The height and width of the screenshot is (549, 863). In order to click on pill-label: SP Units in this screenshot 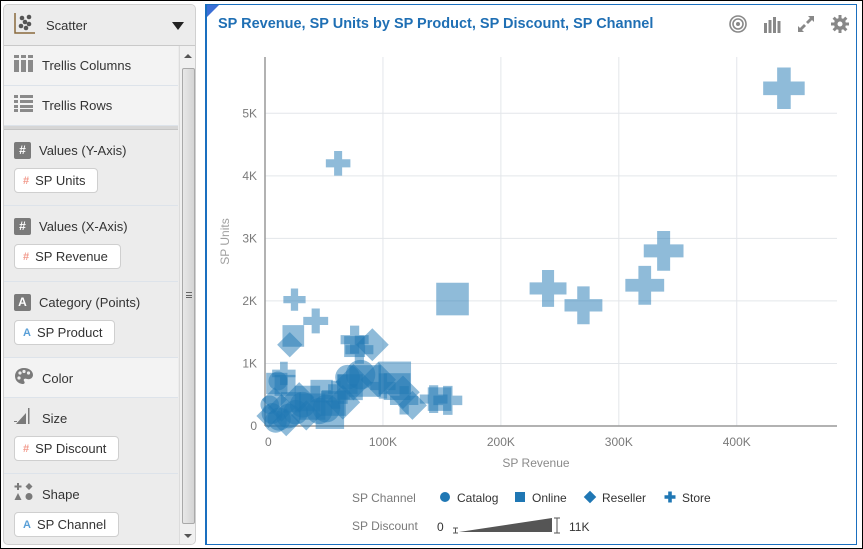, I will do `click(60, 180)`.